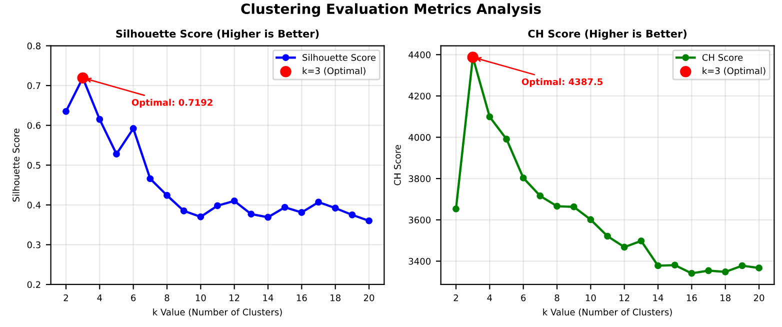 The height and width of the screenshot is (327, 782). What do you see at coordinates (33, 46) in the screenshot?
I see `y-tick-label: 0.8` at bounding box center [33, 46].